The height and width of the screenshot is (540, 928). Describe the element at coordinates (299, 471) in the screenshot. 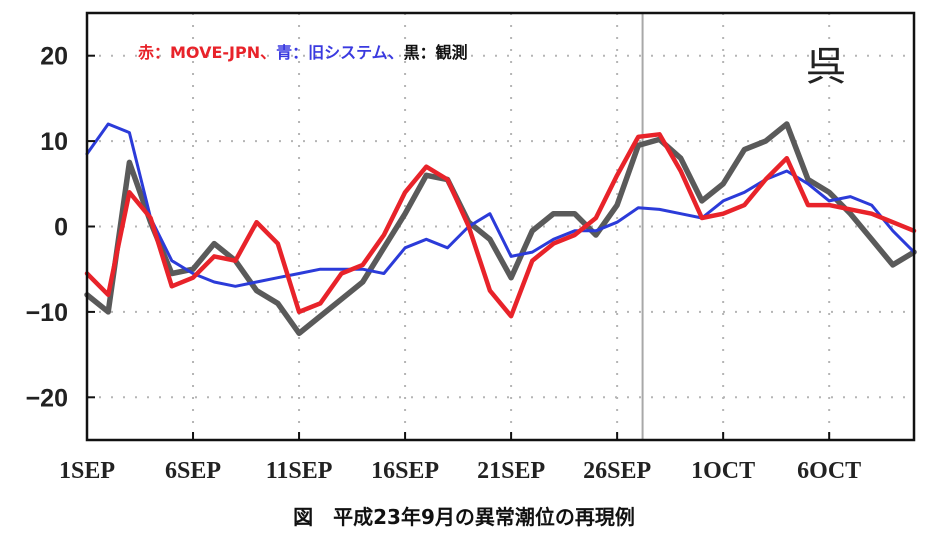

I see `x-tick-label: 11SEP` at that location.